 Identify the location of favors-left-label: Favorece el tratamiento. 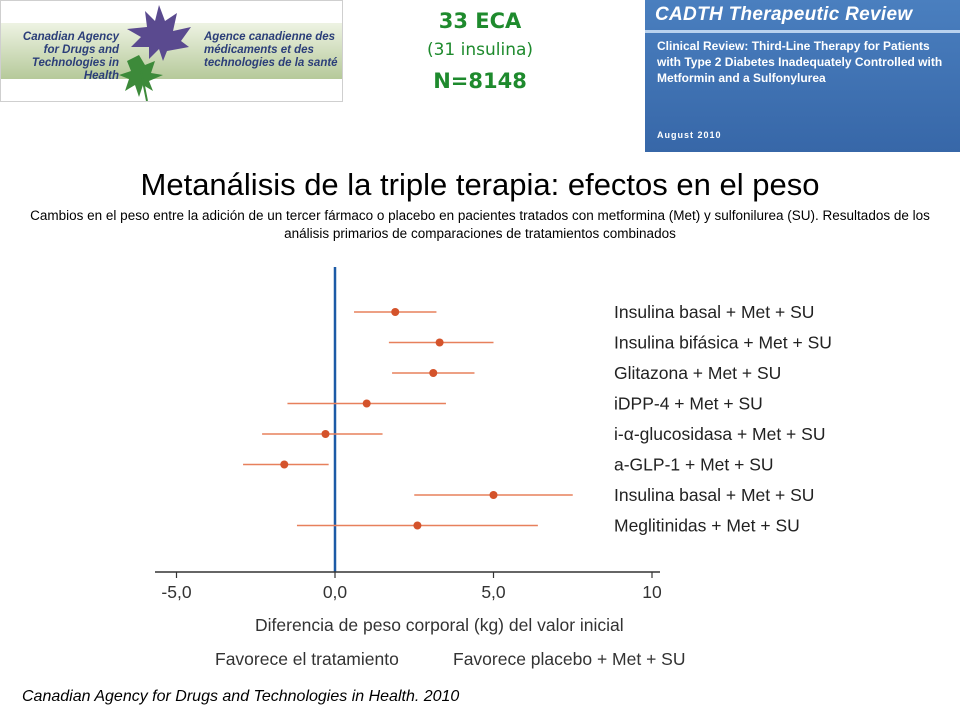
(307, 659).